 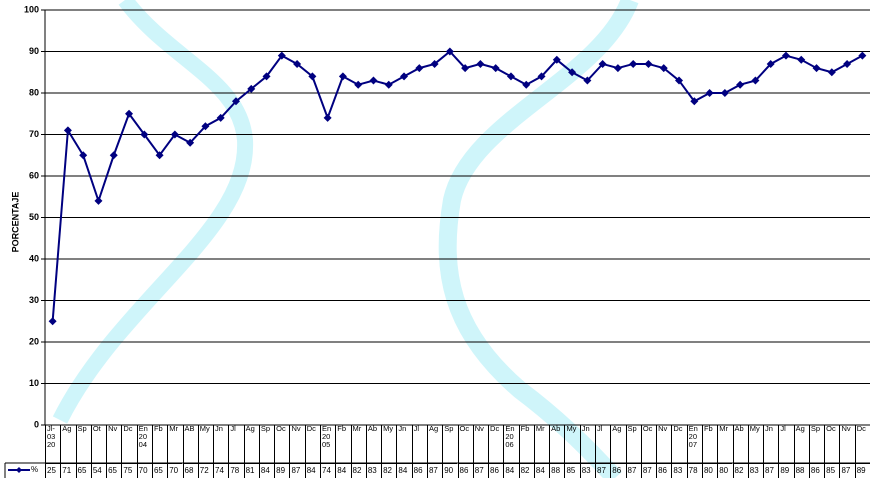 What do you see at coordinates (556, 444) in the screenshot?
I see `x-category-label: Ab` at bounding box center [556, 444].